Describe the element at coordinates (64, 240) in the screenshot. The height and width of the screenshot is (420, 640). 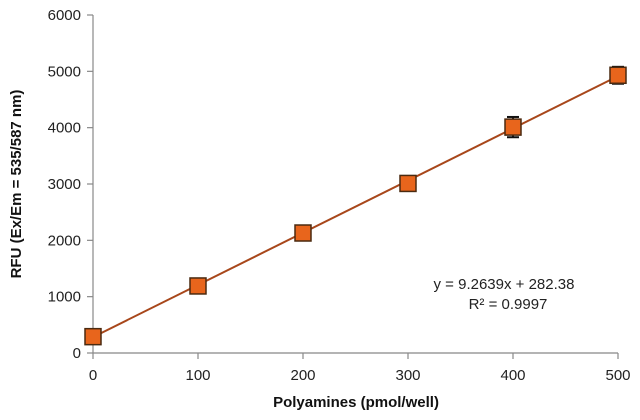
I see `y-tick-label: 2000` at that location.